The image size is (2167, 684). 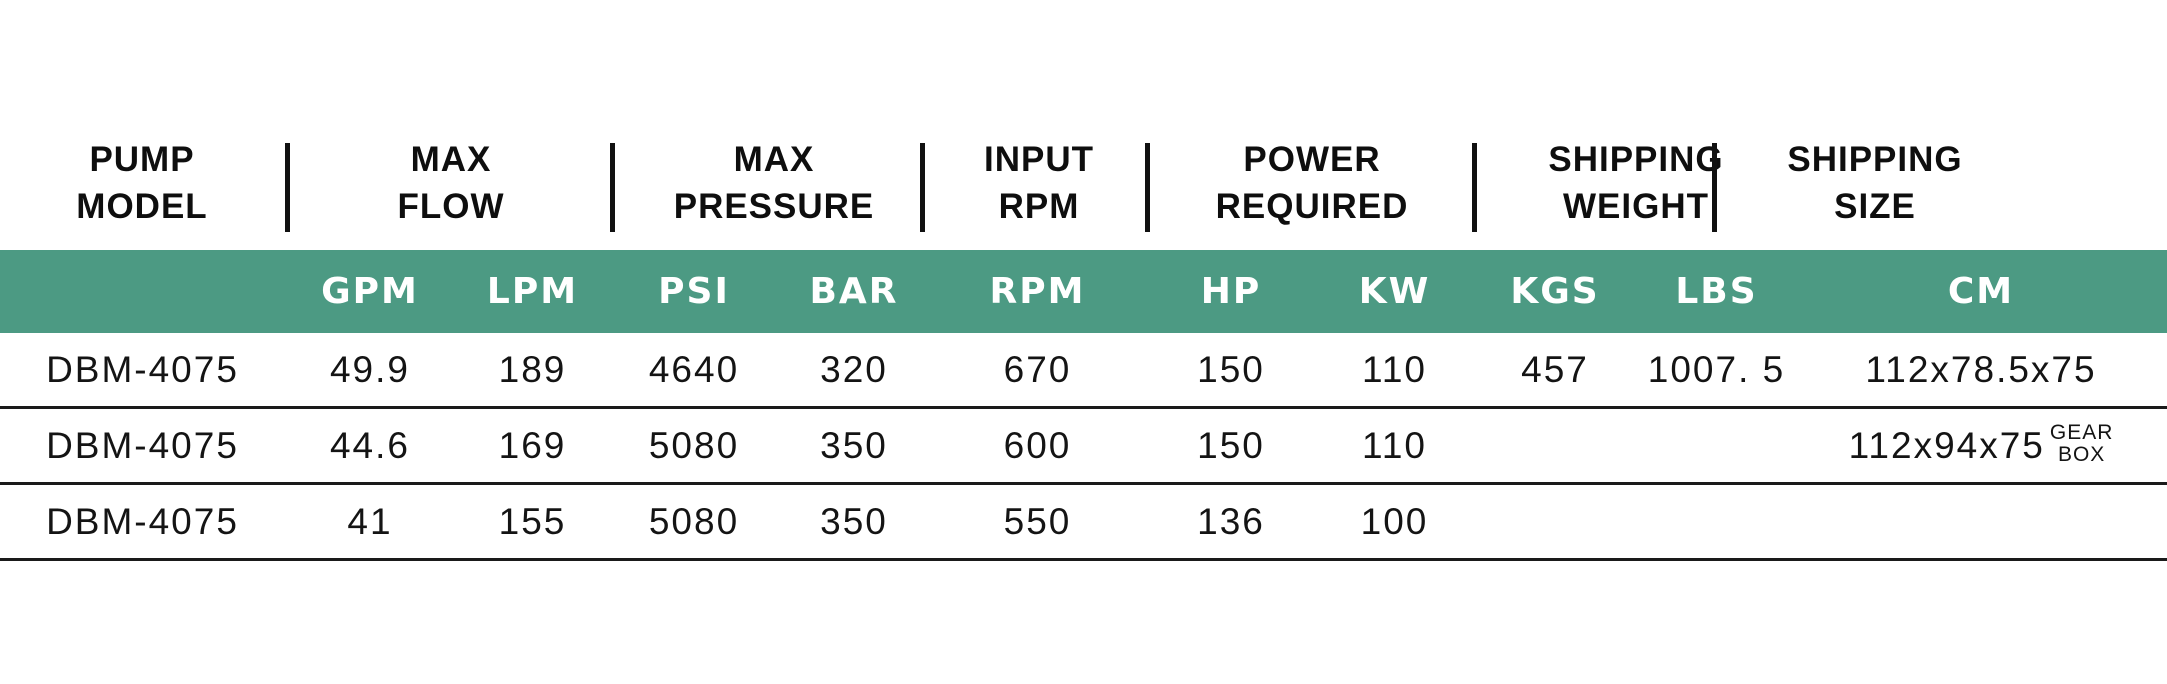 What do you see at coordinates (142, 206) in the screenshot?
I see `group-header-line: MODEL` at bounding box center [142, 206].